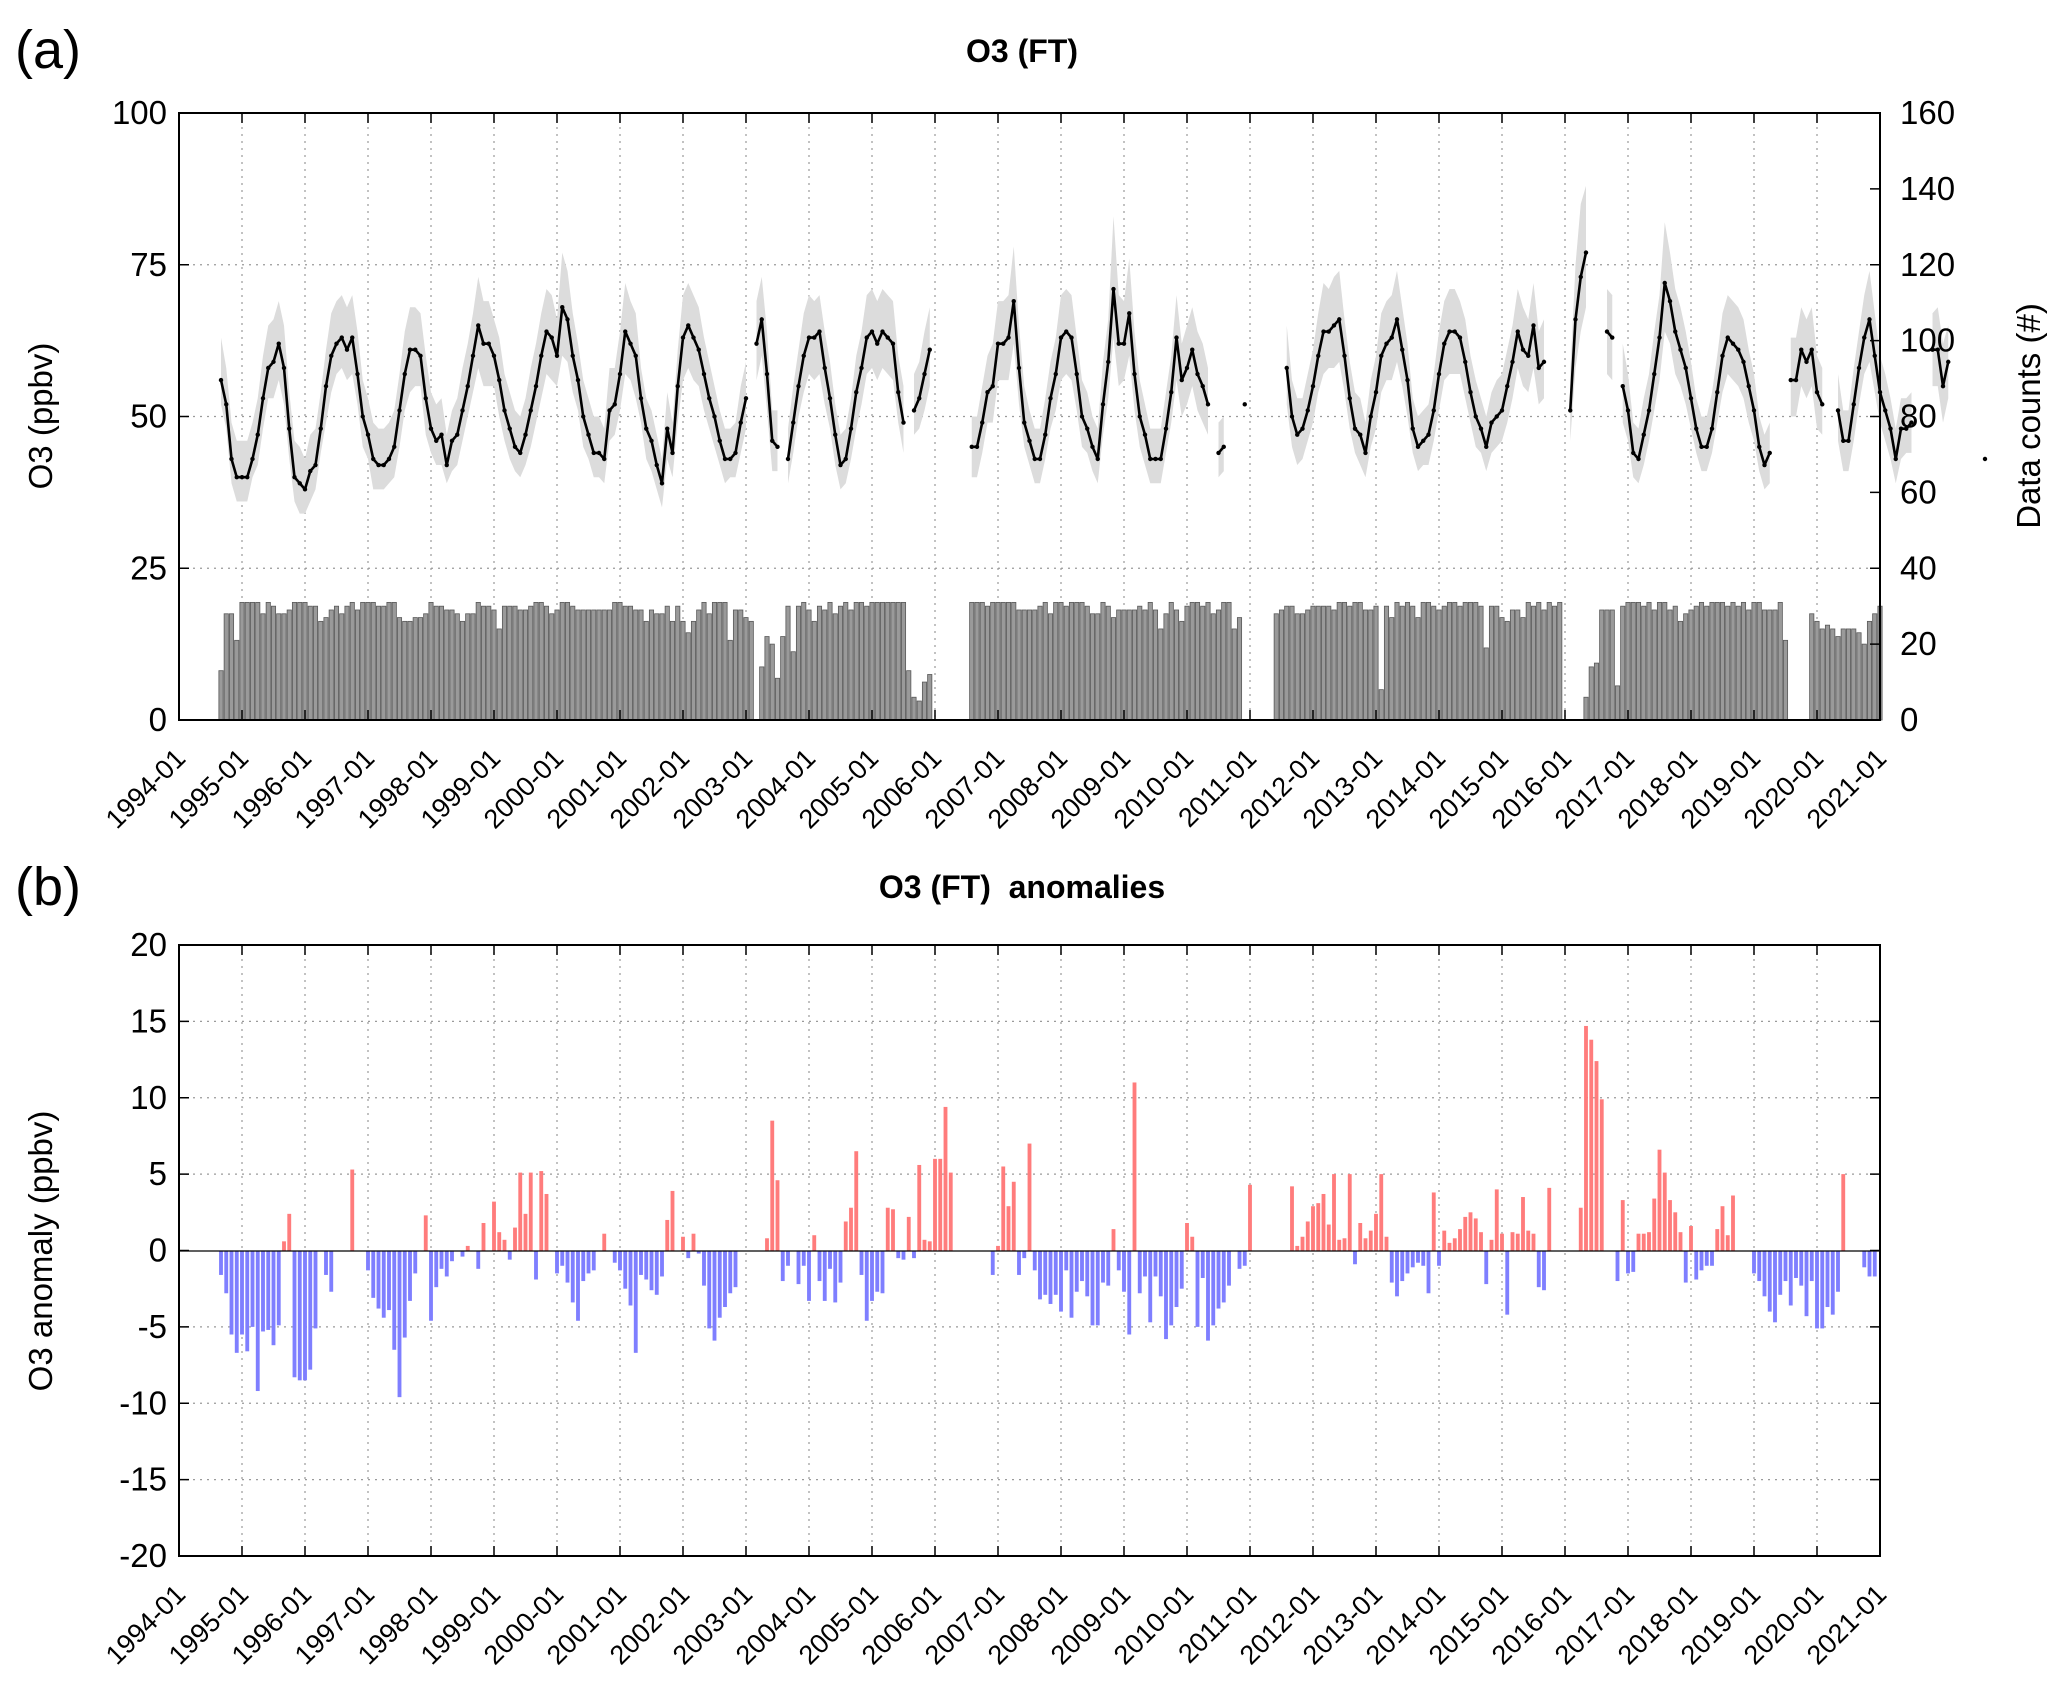 The width and height of the screenshot is (2067, 1689). I want to click on panel-b-title: O3 (FT) anomalies, so click(1022, 887).